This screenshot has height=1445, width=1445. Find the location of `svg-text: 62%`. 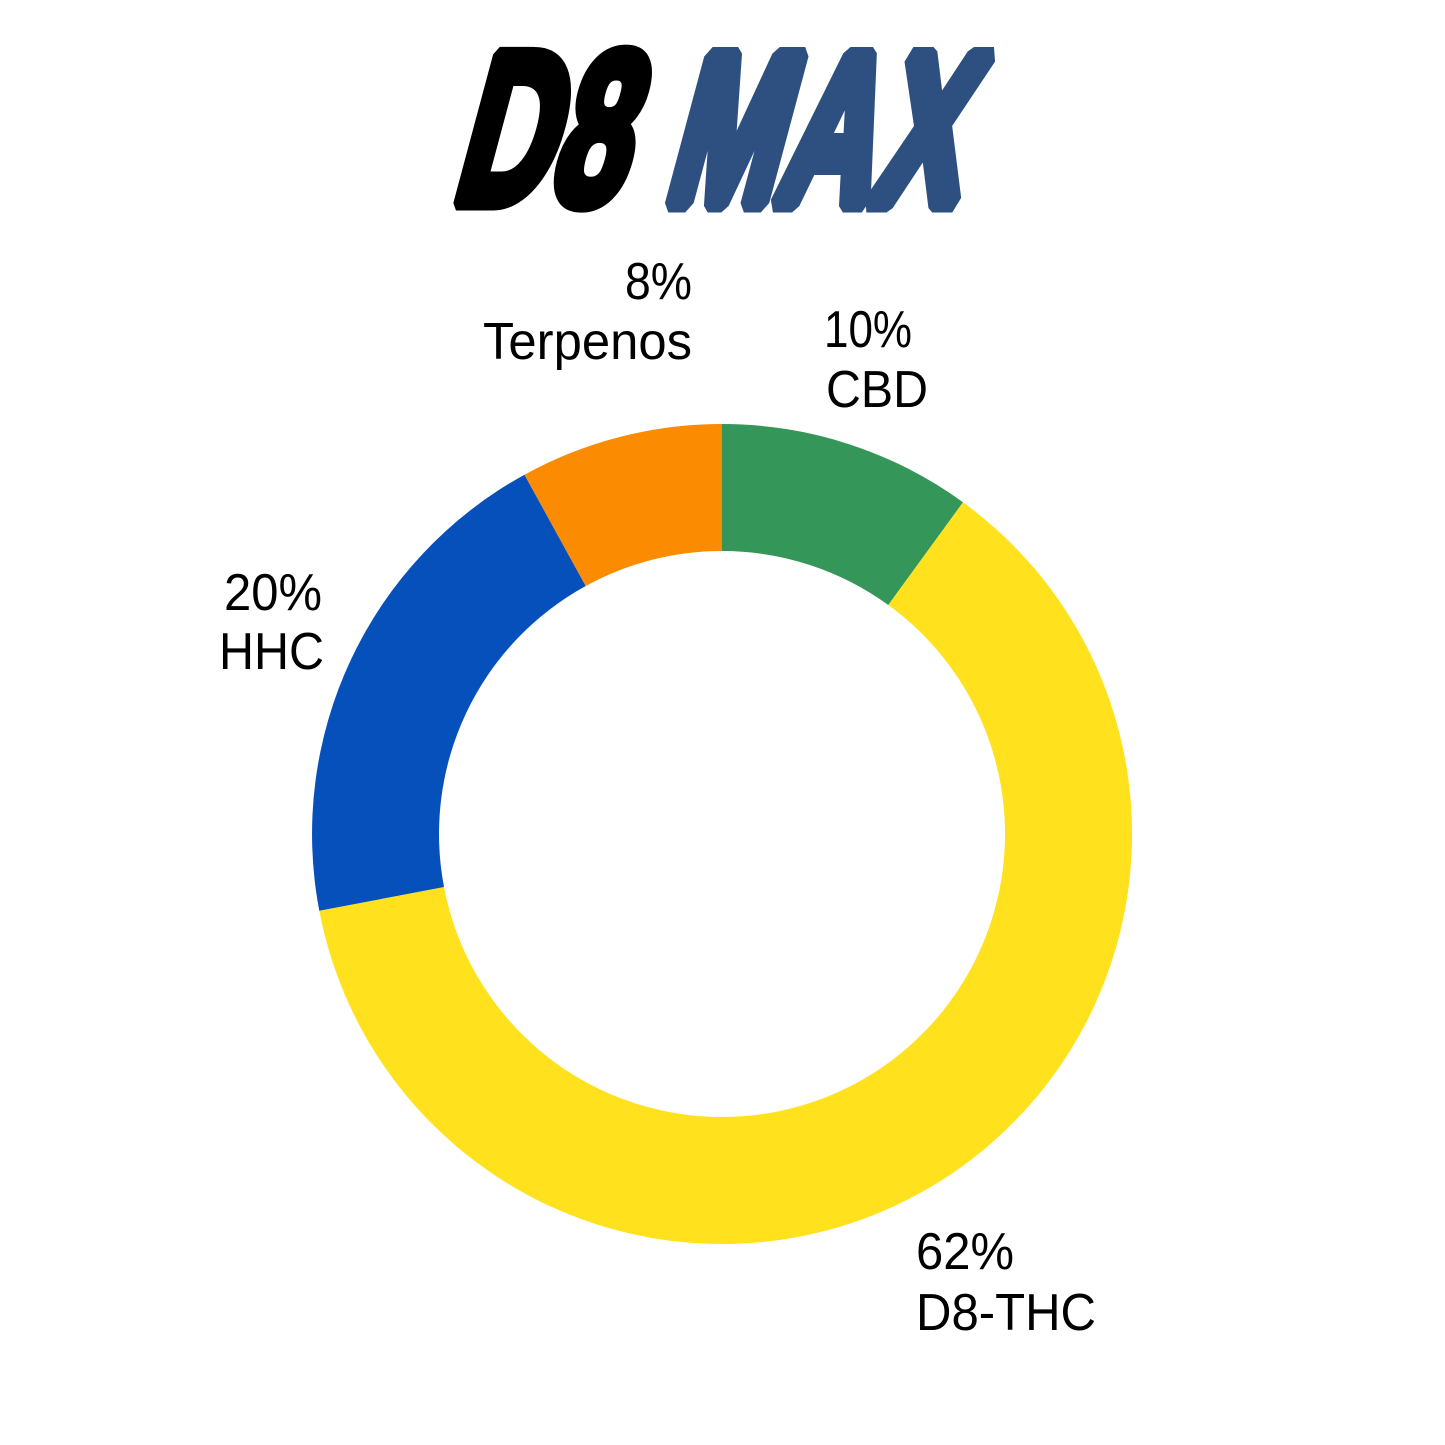

svg-text: 62% is located at coordinates (965, 1252).